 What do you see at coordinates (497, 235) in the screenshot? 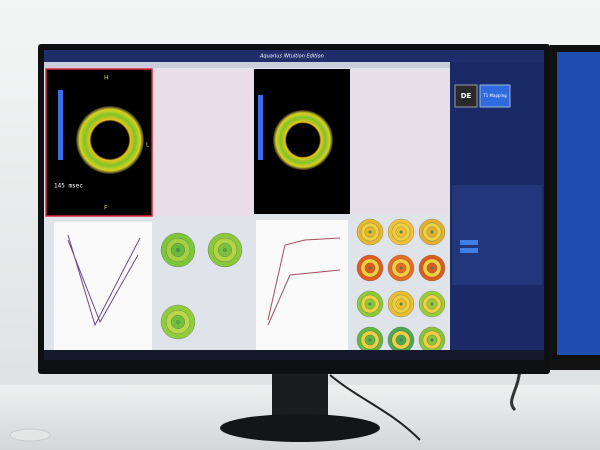
I see `settings-panel` at bounding box center [497, 235].